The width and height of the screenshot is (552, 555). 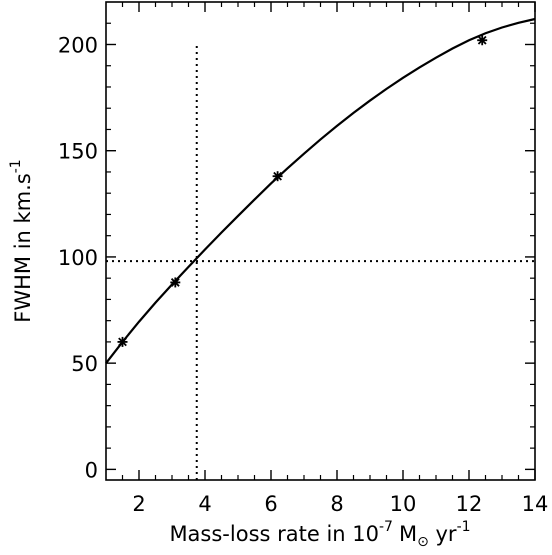 What do you see at coordinates (443, 534) in the screenshot?
I see `x-axis-label-suffix: yr` at bounding box center [443, 534].